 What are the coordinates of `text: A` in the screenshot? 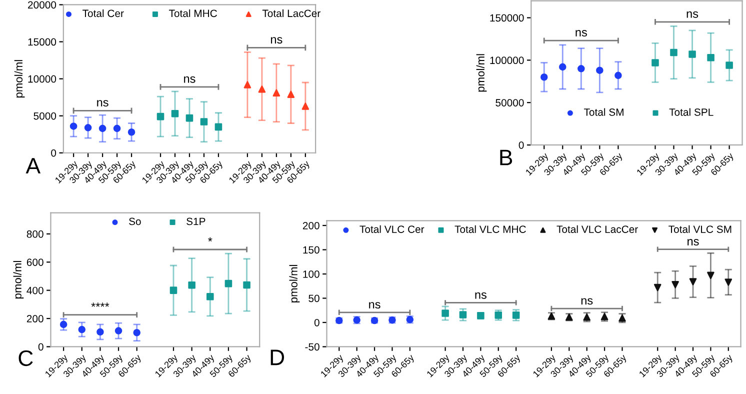 It's located at (33, 166).